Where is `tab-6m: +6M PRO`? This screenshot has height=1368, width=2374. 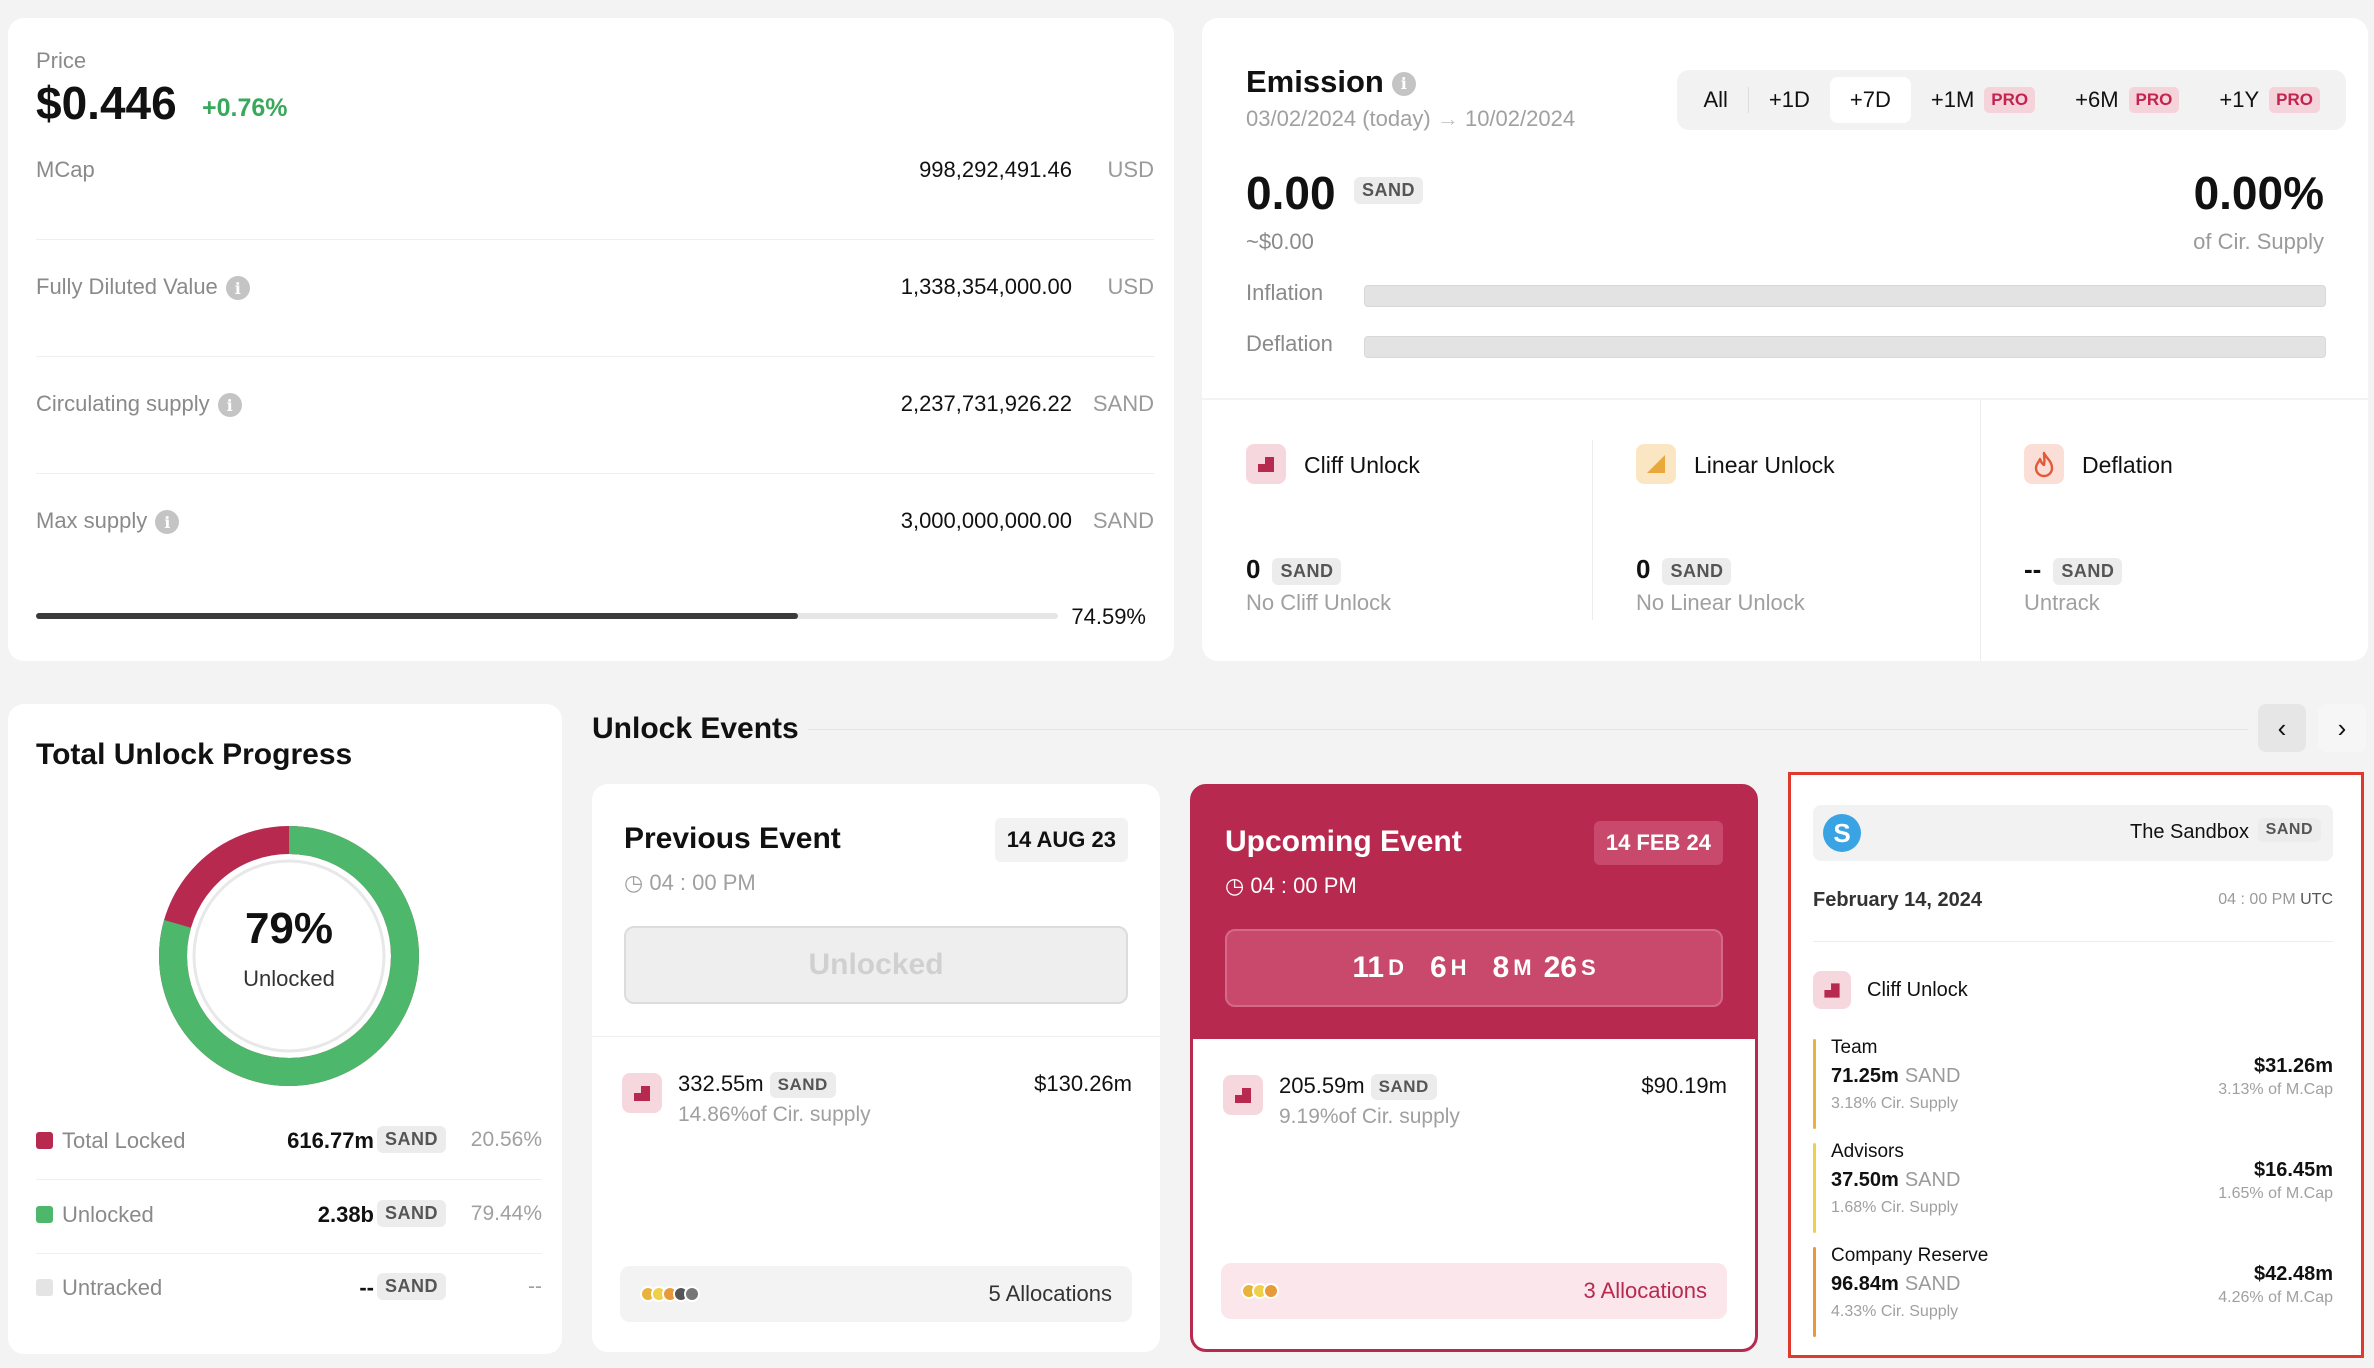
tab-6m: +6M PRO is located at coordinates (2127, 100).